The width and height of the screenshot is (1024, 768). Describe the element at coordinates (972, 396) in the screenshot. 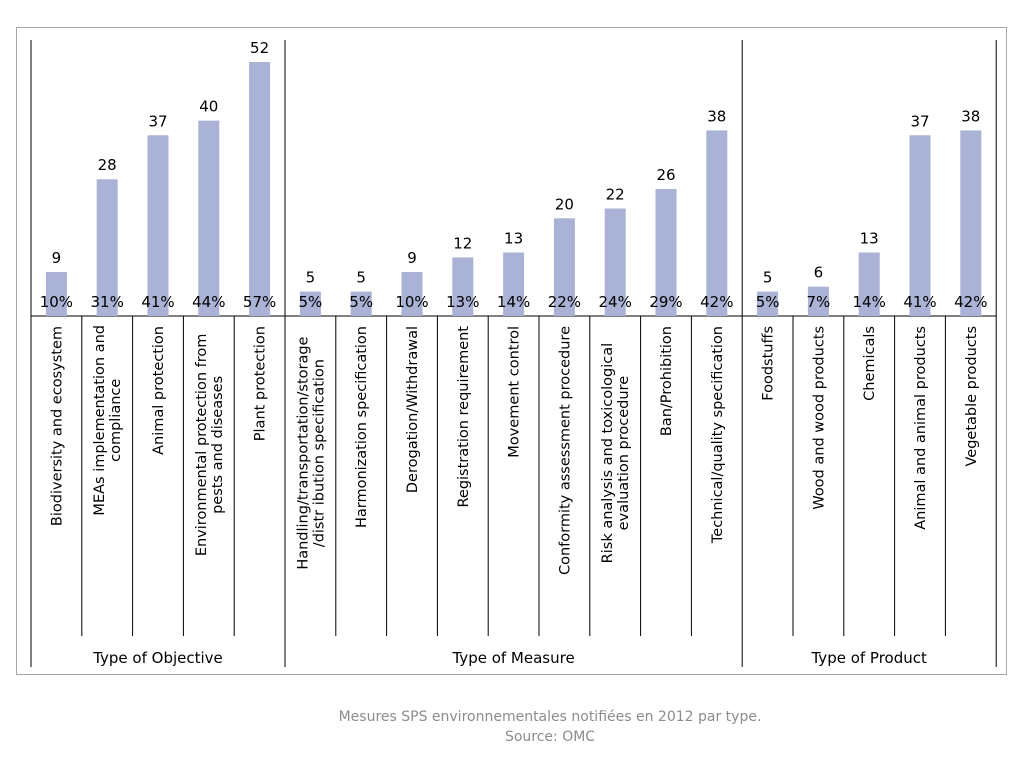

I see `category-label: Vegetable products` at that location.